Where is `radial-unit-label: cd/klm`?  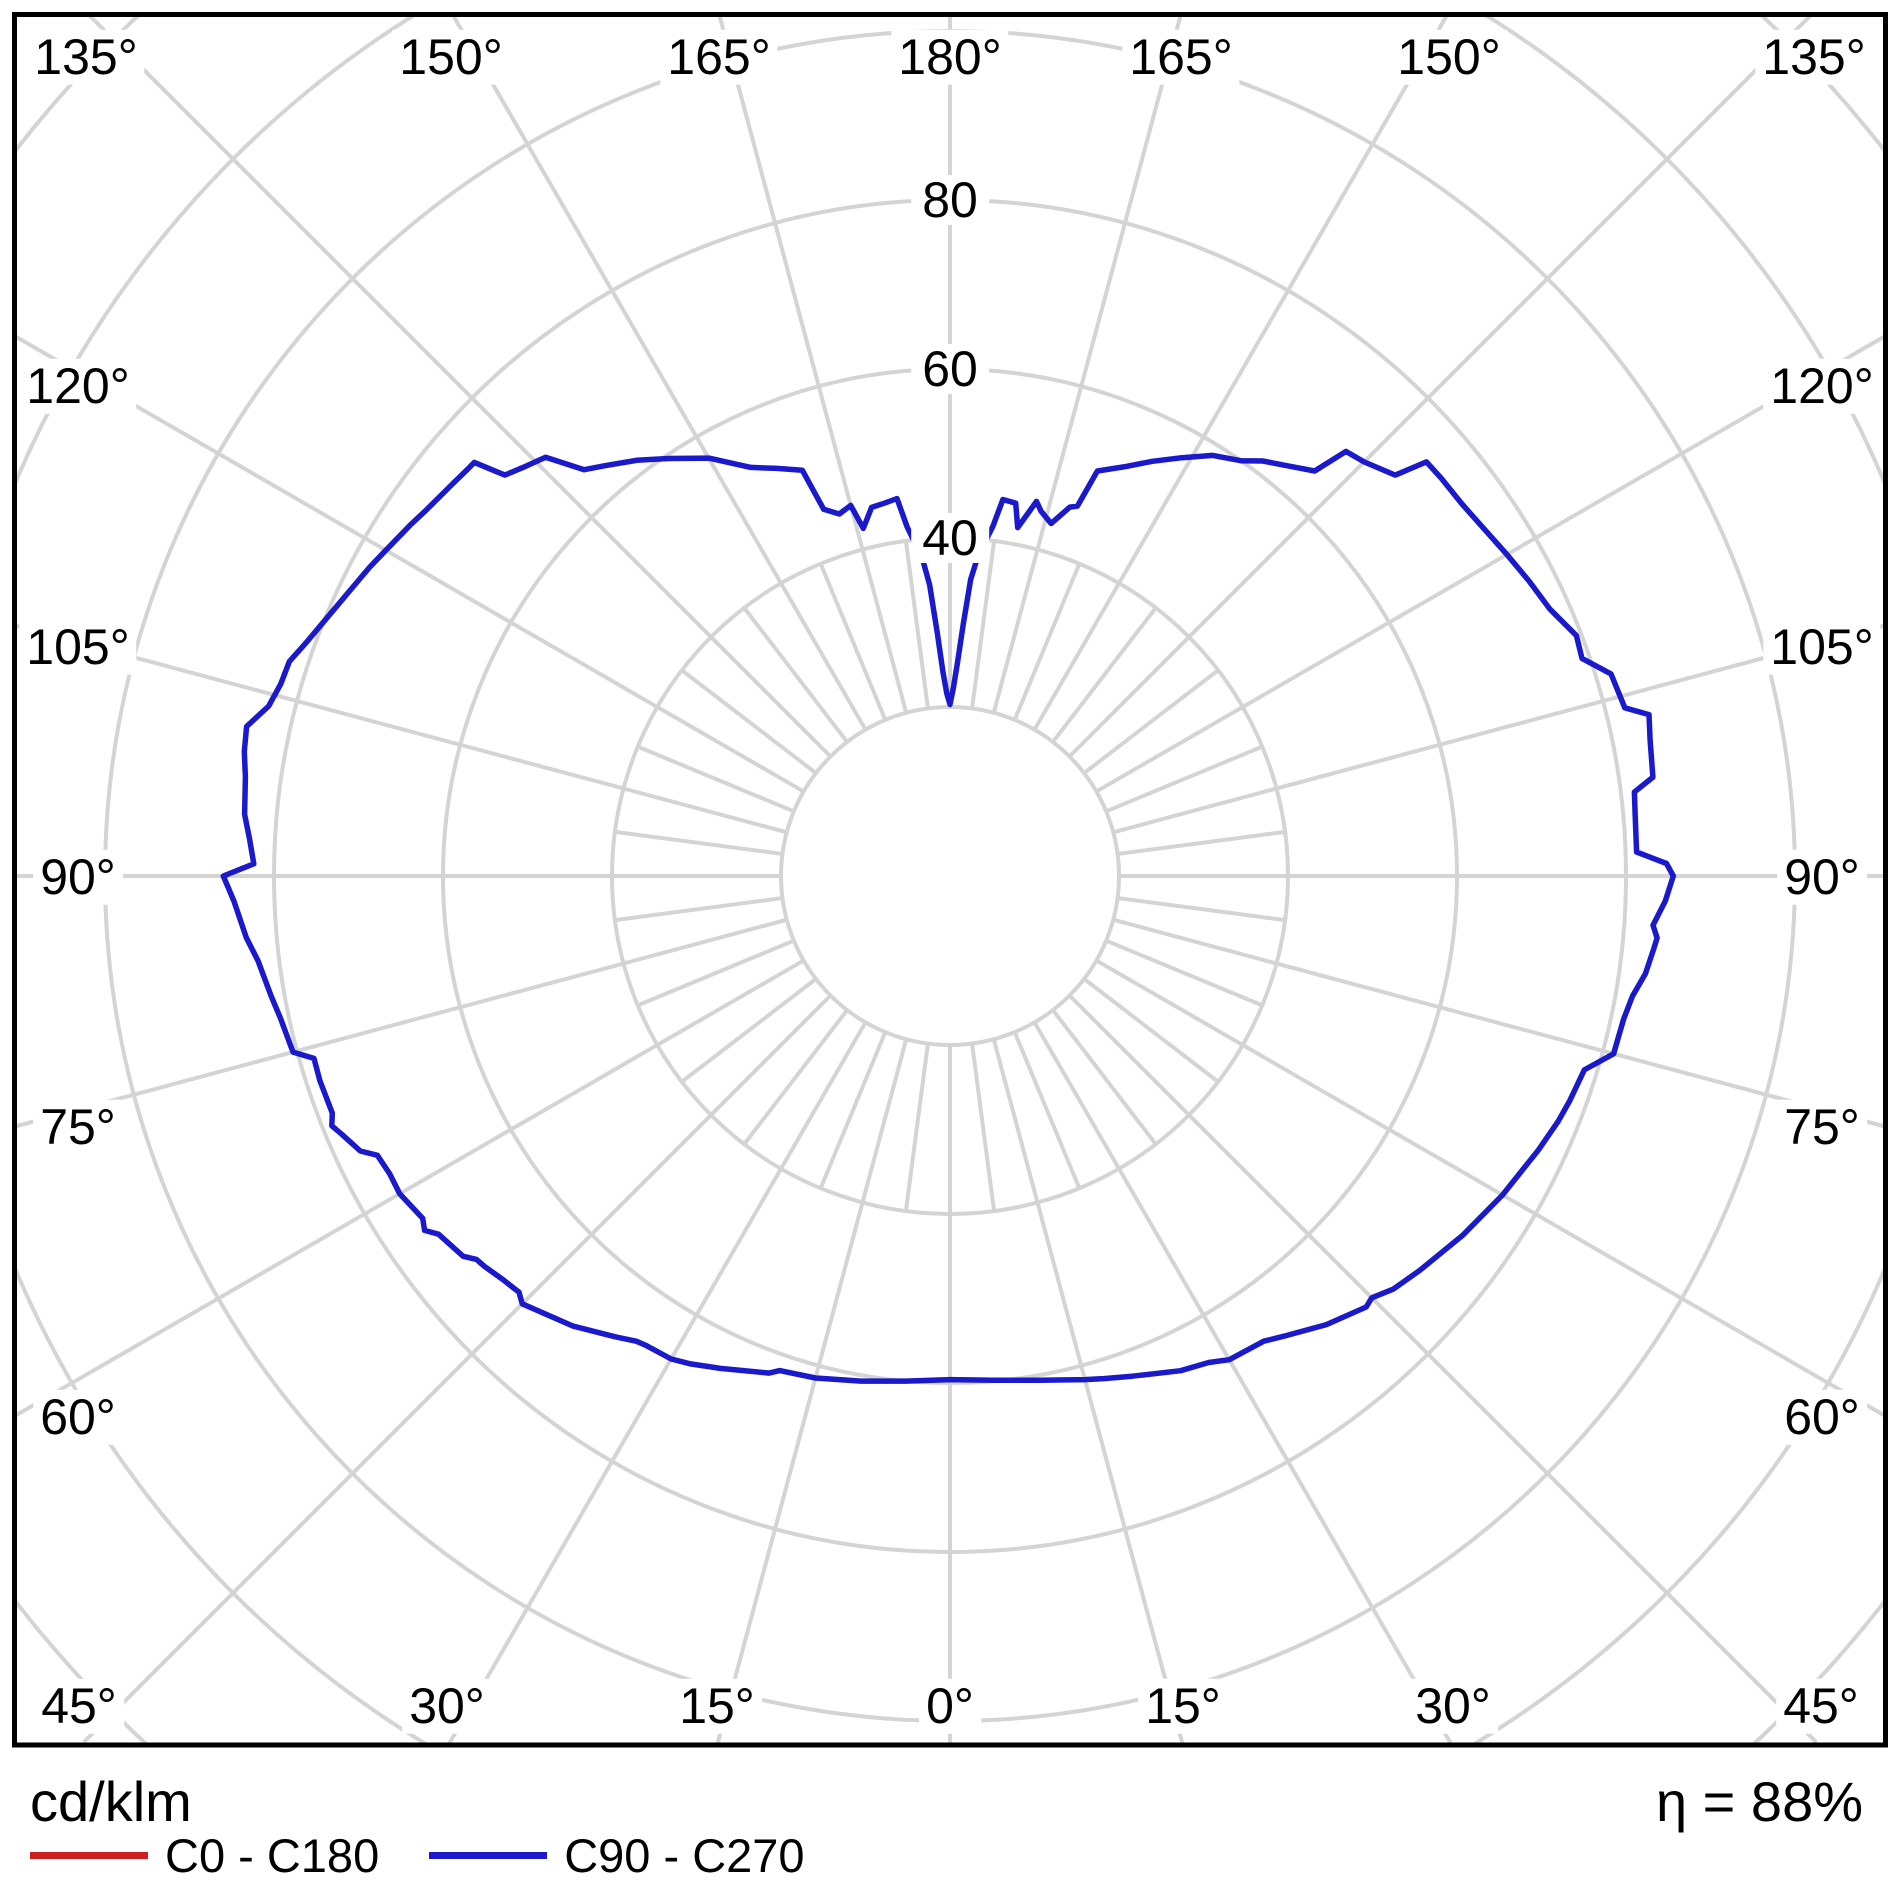
radial-unit-label: cd/klm is located at coordinates (111, 1801).